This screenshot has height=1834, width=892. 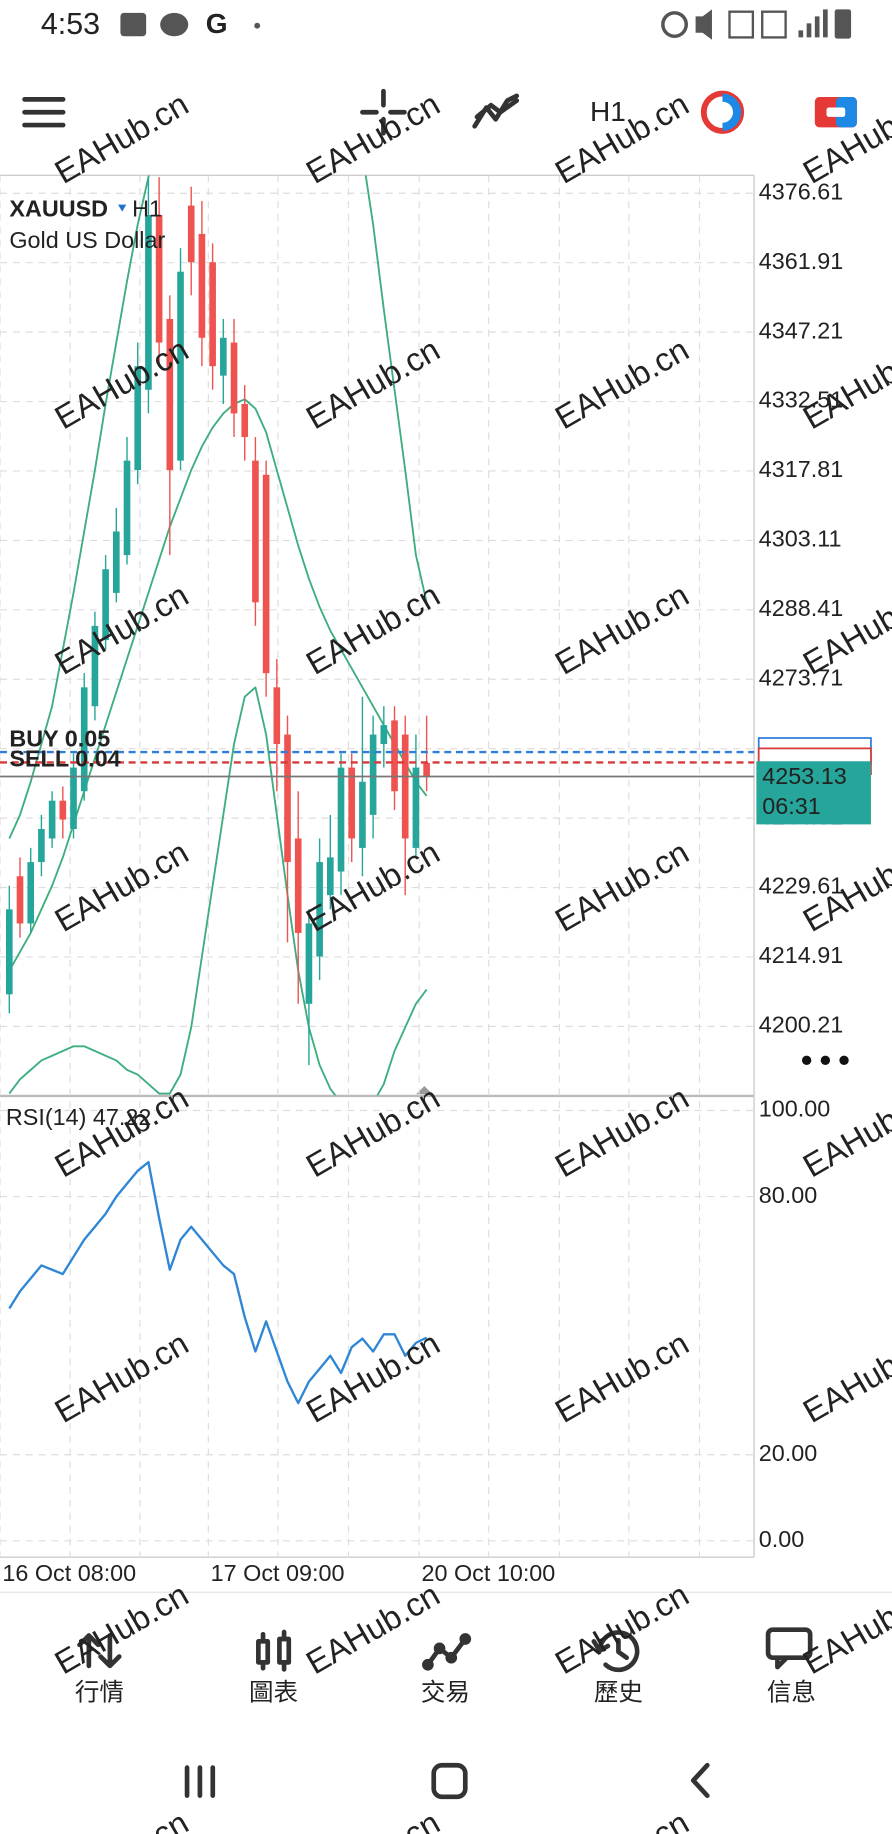 What do you see at coordinates (87, 240) in the screenshot?
I see `symbol-description: Gold US Dollar` at bounding box center [87, 240].